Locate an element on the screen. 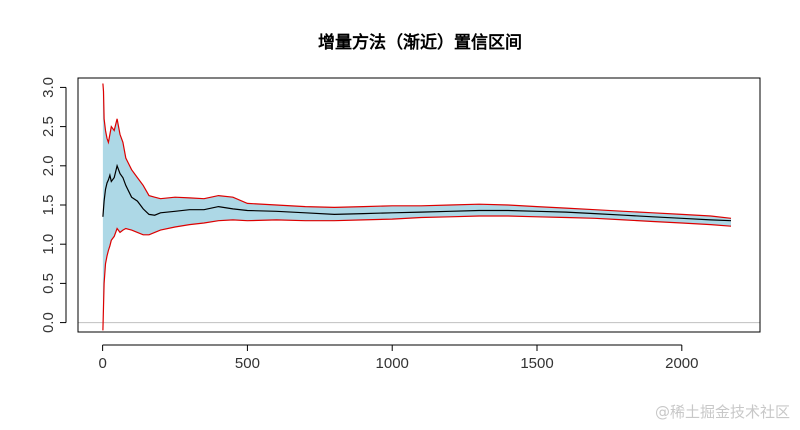 The image size is (800, 430). y-tick-label: 2.0 is located at coordinates (48, 165).